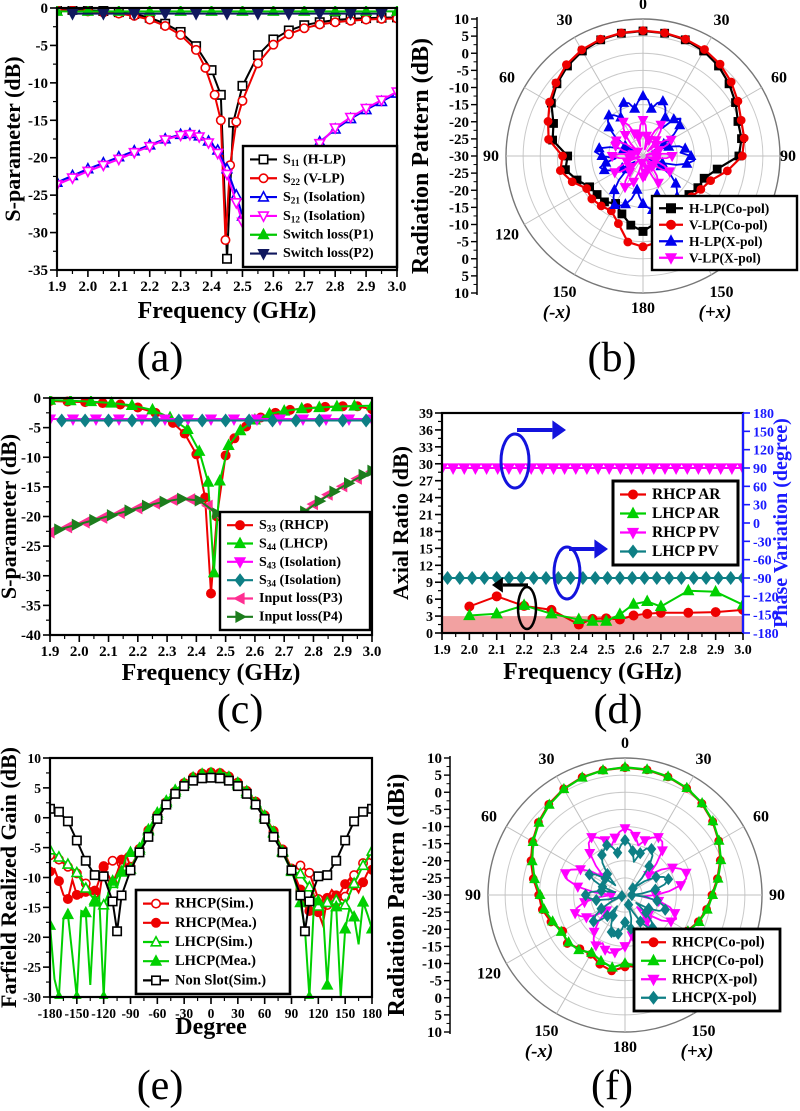  Describe the element at coordinates (328, 234) in the screenshot. I see `svg-text: Switch loss(P1)` at that location.